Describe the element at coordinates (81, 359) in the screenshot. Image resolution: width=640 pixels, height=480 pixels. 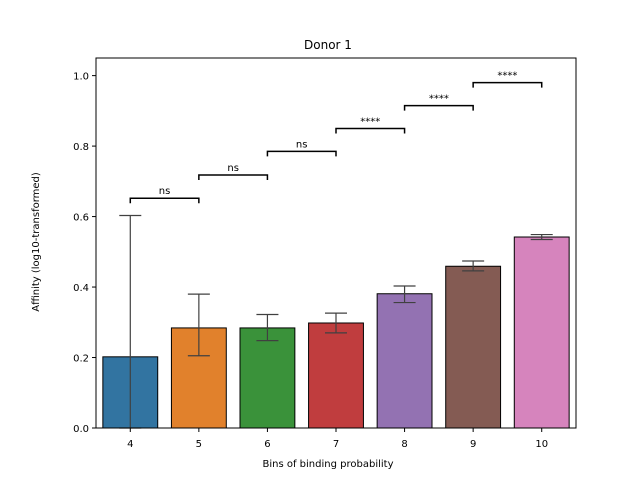
I see `y-tick-label-0.2: 0.2` at that location.